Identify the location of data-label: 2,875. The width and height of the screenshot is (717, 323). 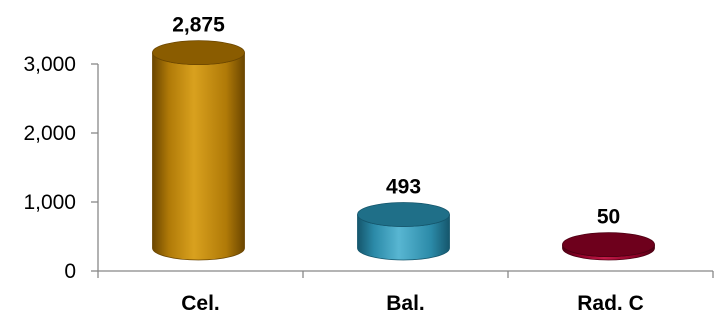
(198, 25).